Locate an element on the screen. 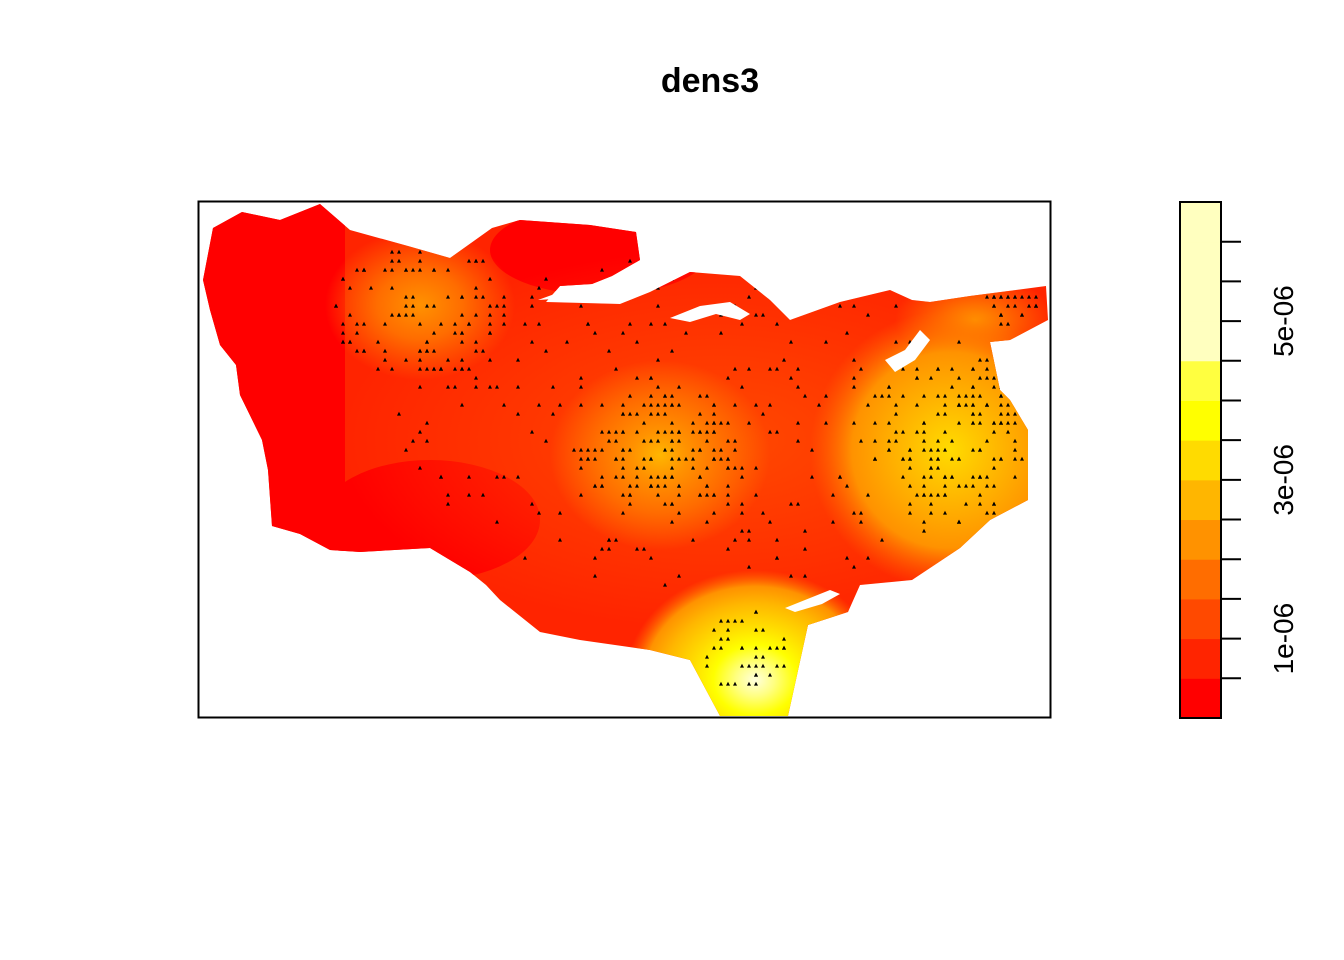 This screenshot has width=1344, height=960. inlet-gaps is located at coordinates (734, 442).